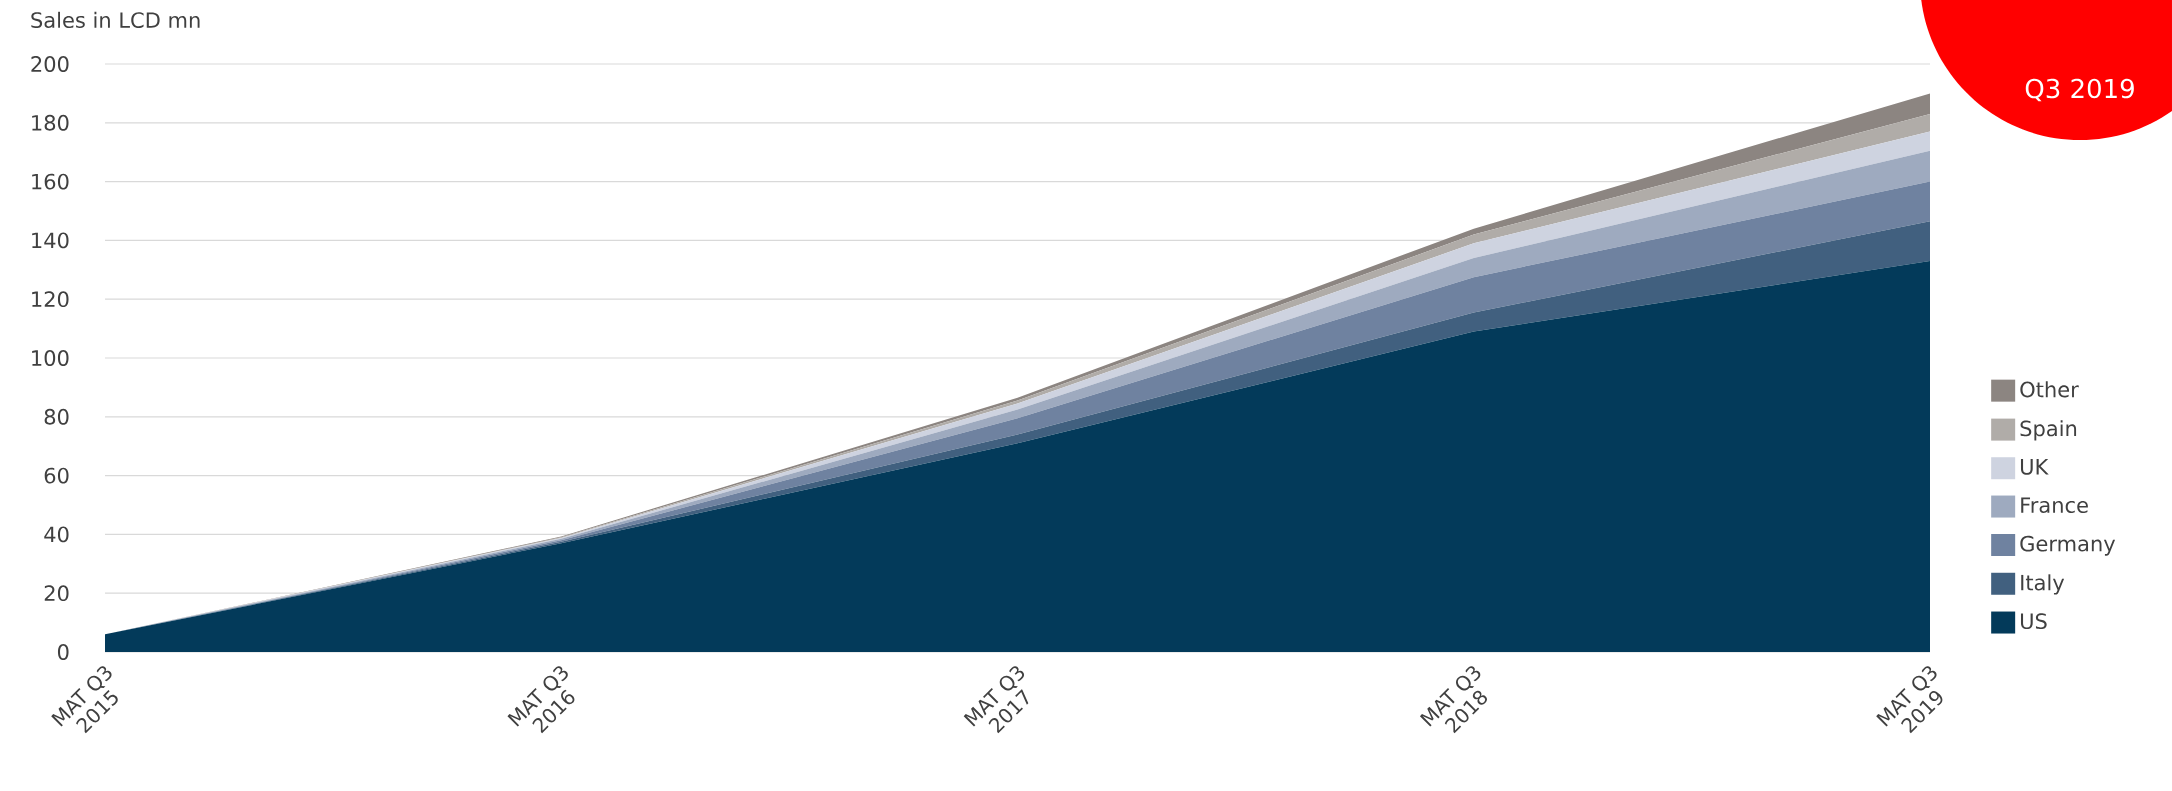  I want to click on y-axis-title: Sales in LCD mn, so click(115, 20).